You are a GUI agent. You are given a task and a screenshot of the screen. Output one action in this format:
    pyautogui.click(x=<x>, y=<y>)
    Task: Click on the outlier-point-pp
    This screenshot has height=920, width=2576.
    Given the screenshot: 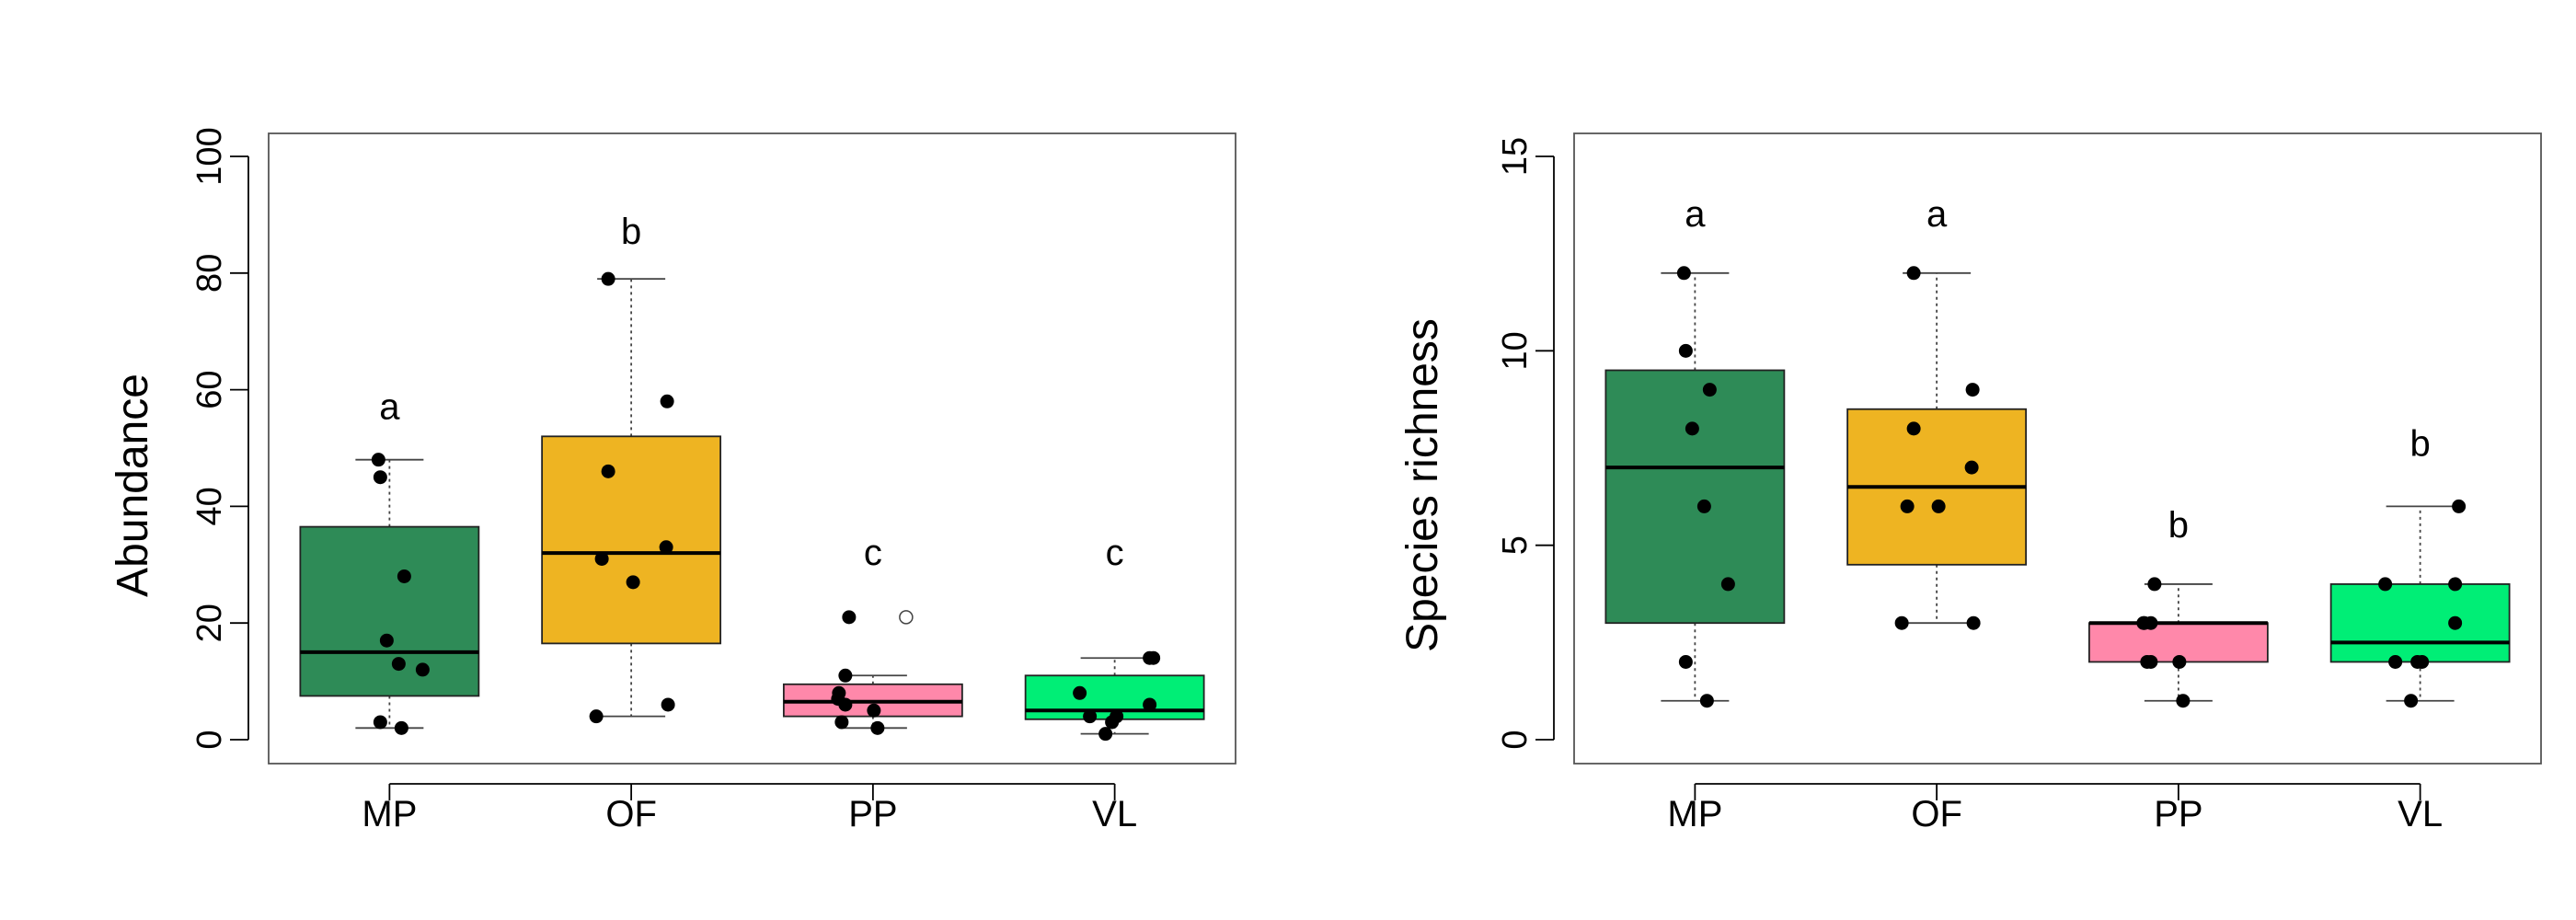 What is the action you would take?
    pyautogui.click(x=906, y=617)
    